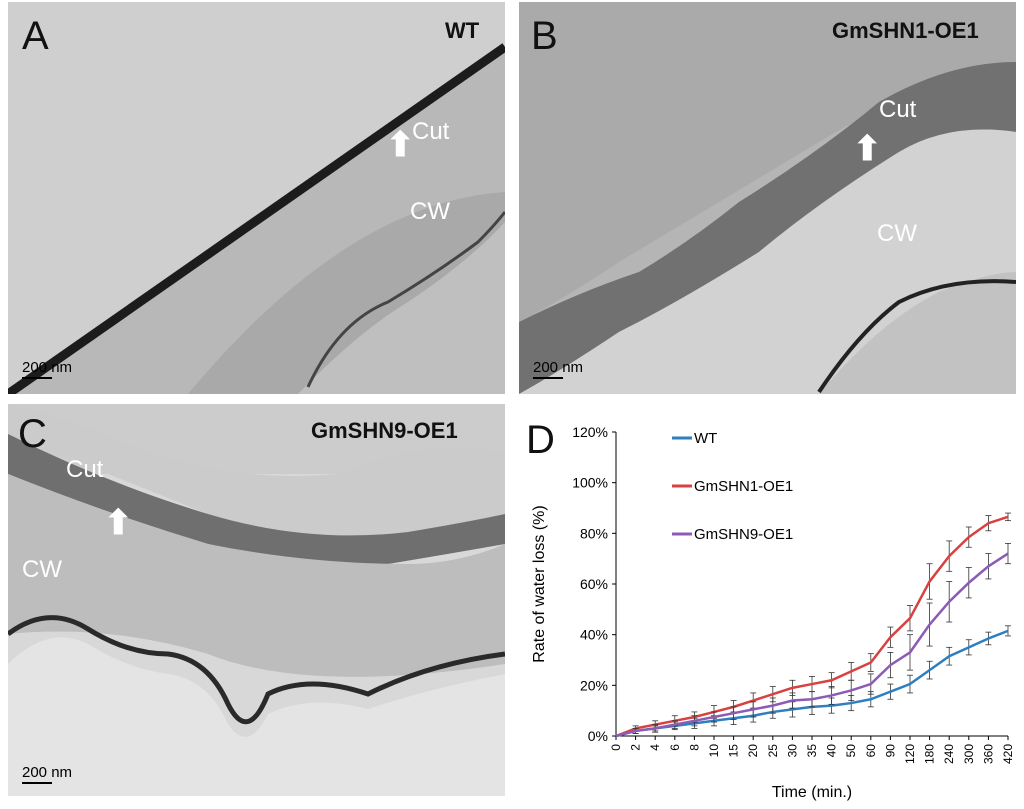  What do you see at coordinates (598, 736) in the screenshot?
I see `y-tick-label: 0%` at bounding box center [598, 736].